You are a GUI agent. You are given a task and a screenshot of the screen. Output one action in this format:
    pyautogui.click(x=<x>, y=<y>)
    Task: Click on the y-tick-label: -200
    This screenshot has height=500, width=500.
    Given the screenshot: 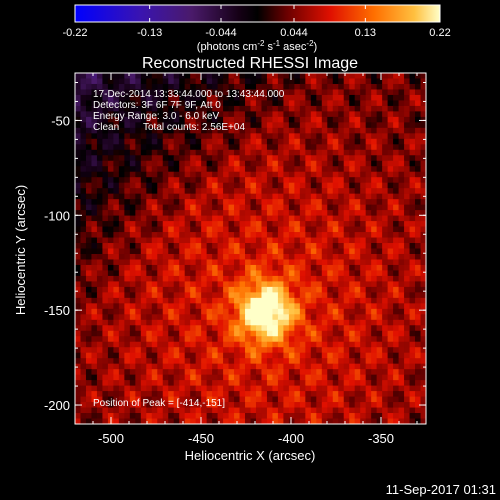 What is the action you would take?
    pyautogui.click(x=57, y=405)
    